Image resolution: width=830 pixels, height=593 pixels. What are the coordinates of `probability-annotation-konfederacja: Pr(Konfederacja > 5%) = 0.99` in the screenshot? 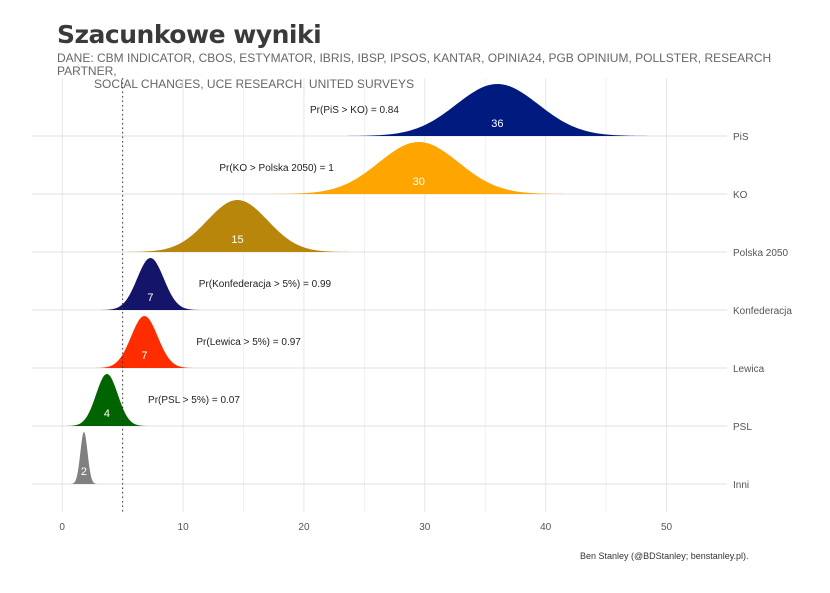 It's located at (265, 284).